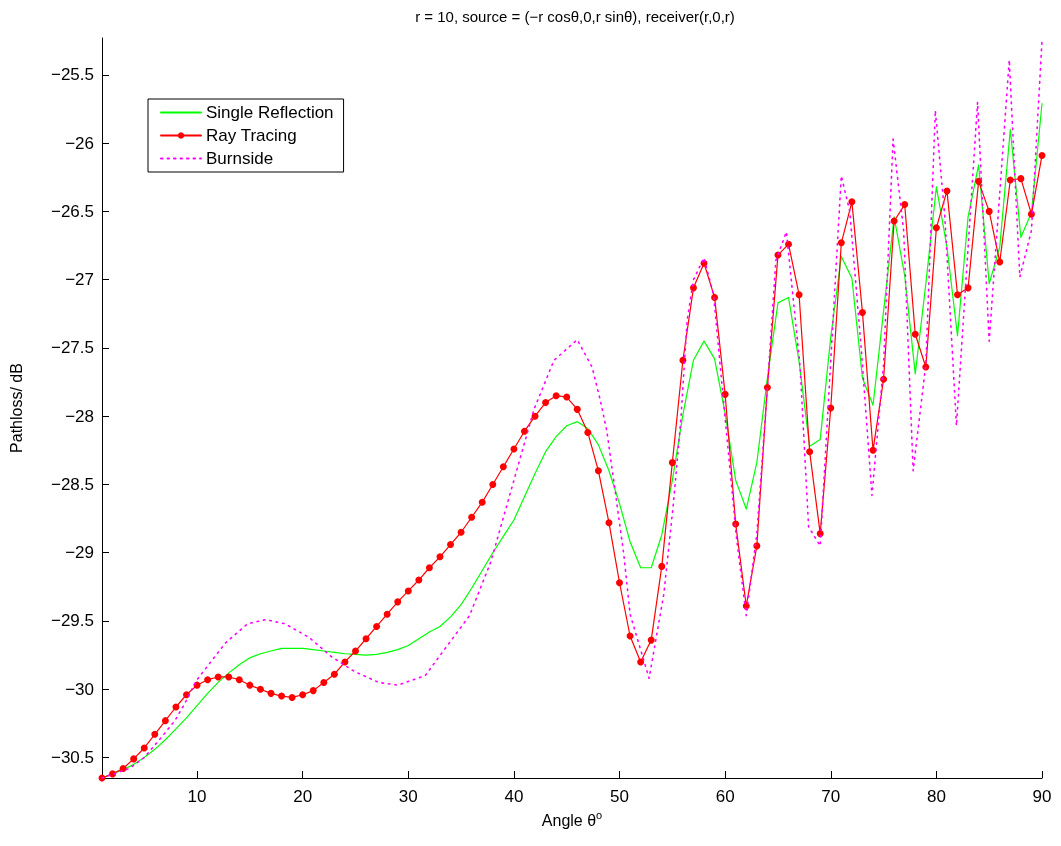 The image size is (1061, 846). Describe the element at coordinates (79, 280) in the screenshot. I see `y-tick-label: −27` at that location.